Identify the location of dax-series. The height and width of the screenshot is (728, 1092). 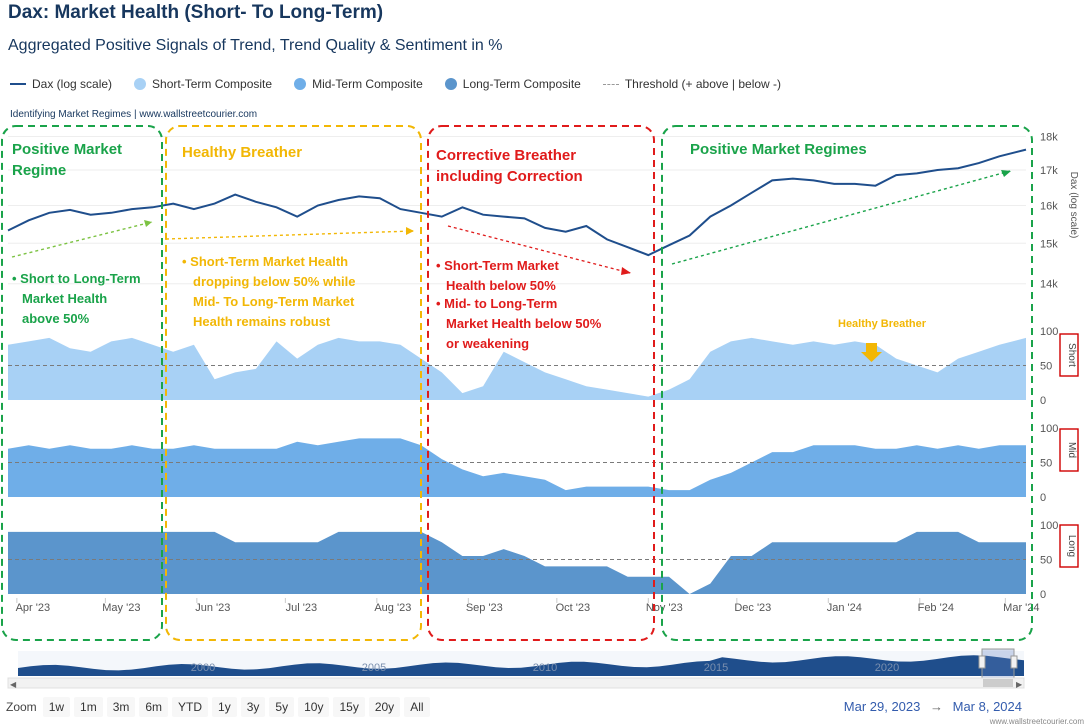
(517, 202).